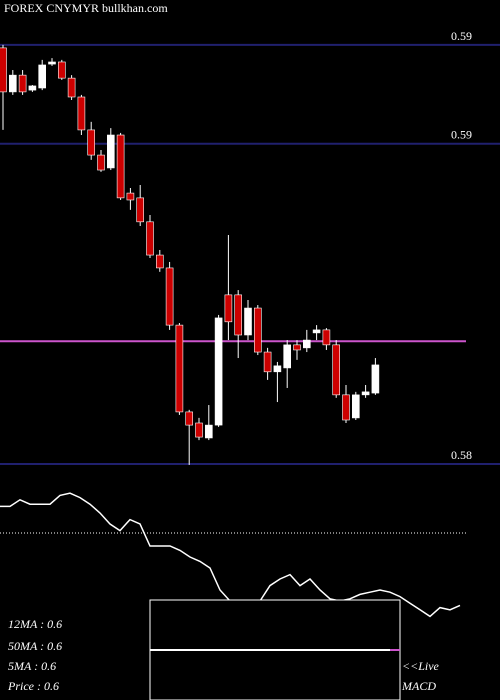  What do you see at coordinates (35, 624) in the screenshot?
I see `annotation: 12MA : 0.6` at bounding box center [35, 624].